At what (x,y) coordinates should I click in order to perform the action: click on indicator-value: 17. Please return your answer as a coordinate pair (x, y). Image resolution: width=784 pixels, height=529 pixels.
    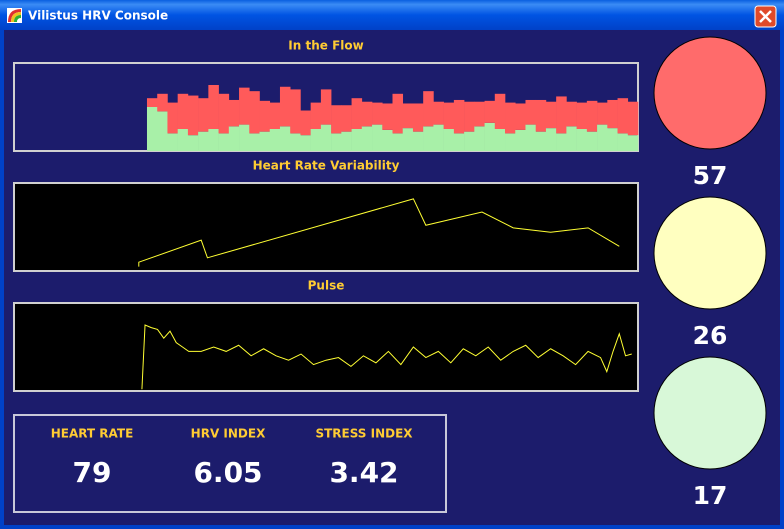
    Looking at the image, I should click on (710, 495).